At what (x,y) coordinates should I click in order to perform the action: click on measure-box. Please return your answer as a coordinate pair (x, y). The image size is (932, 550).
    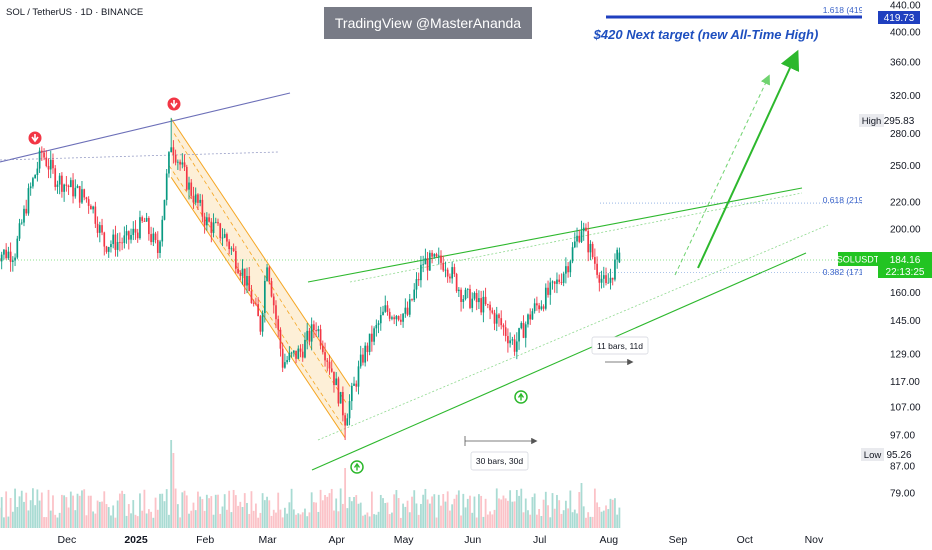
    Looking at the image, I should click on (499, 461).